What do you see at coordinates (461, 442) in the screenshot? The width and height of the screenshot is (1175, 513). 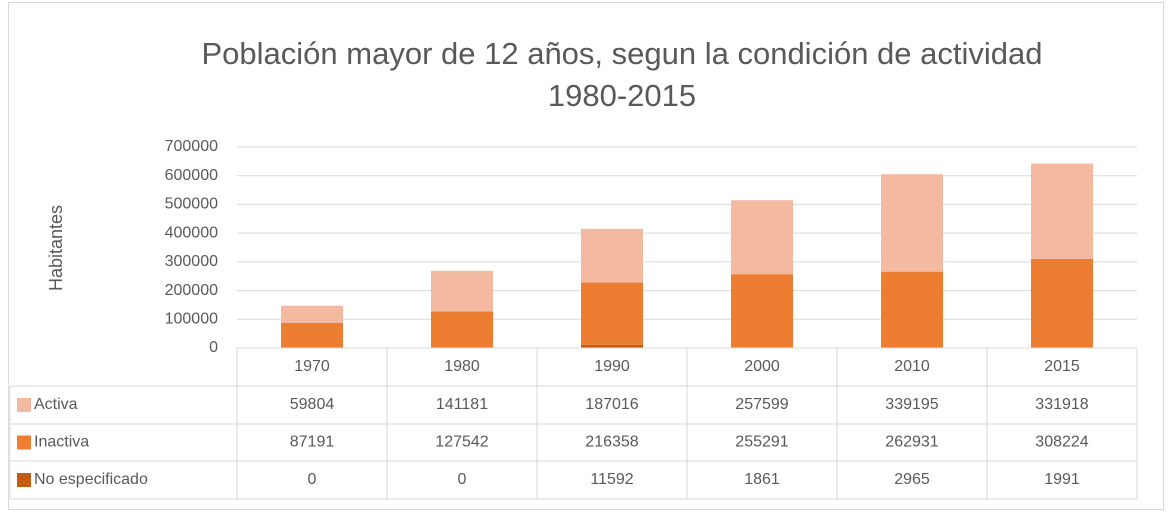 I see `table-value: 127542` at bounding box center [461, 442].